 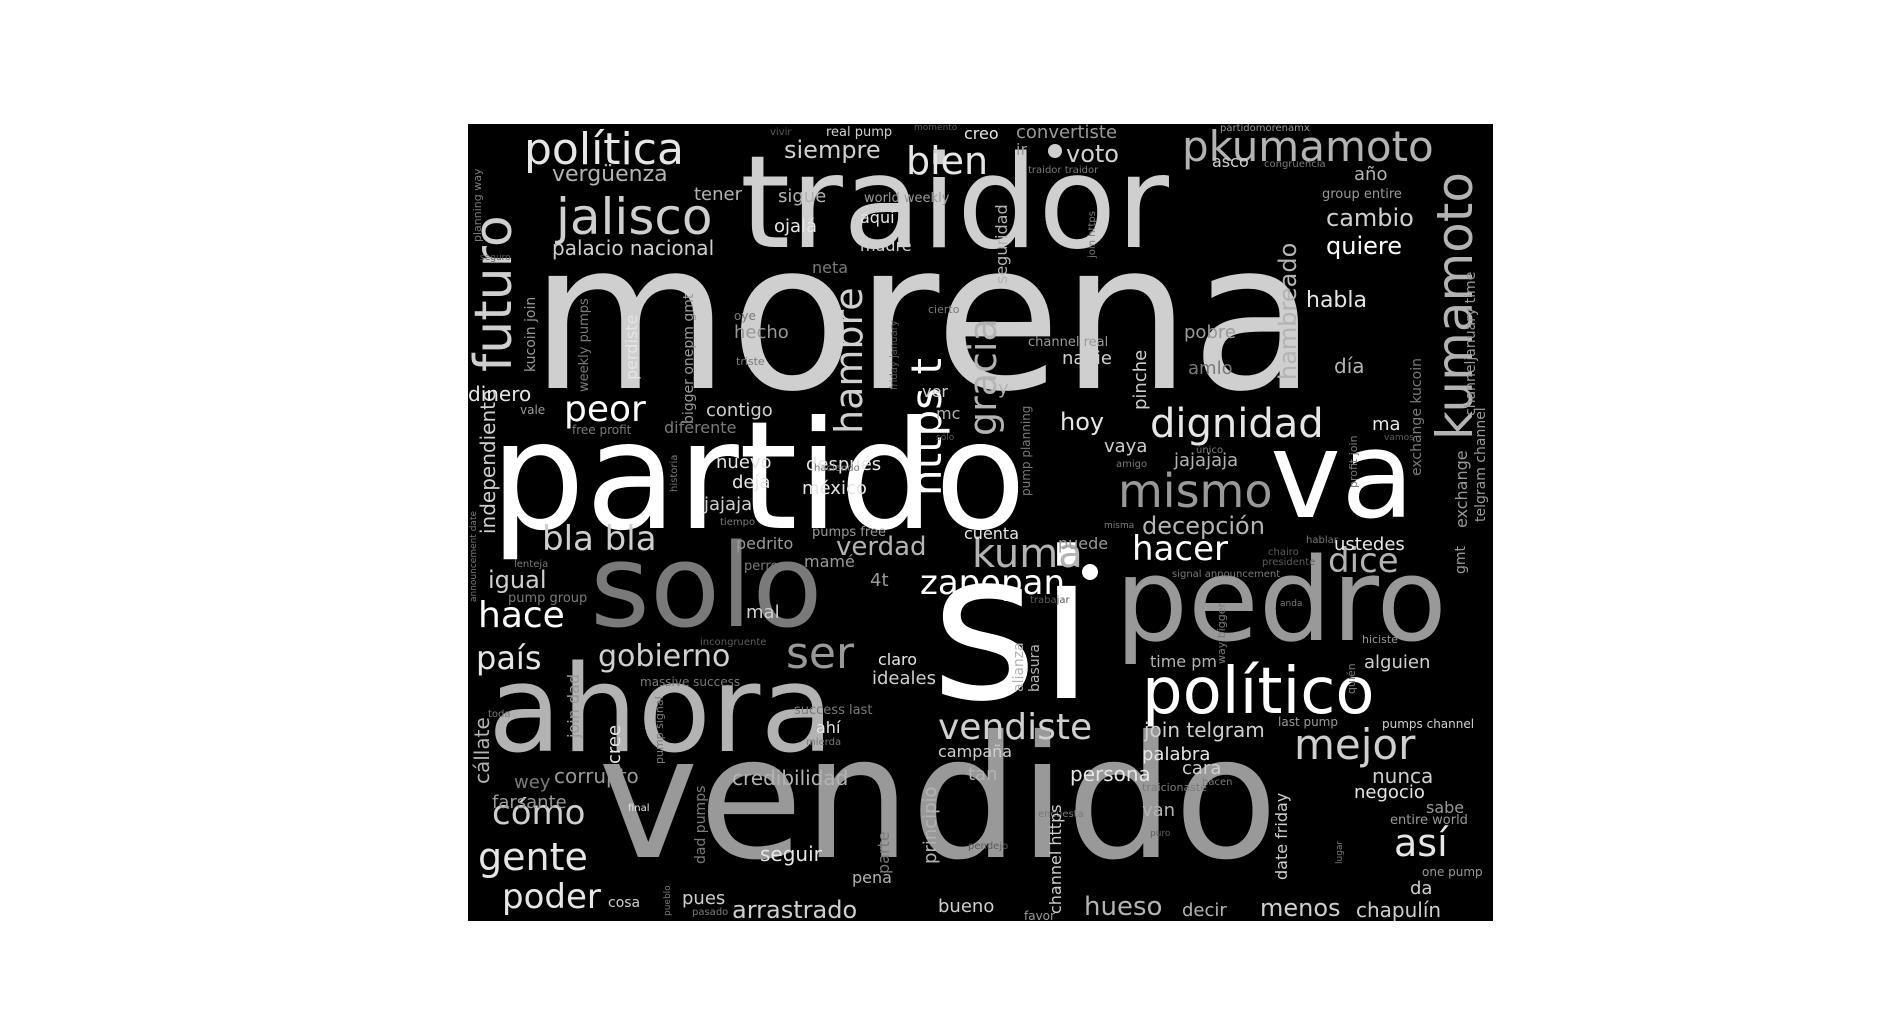 What do you see at coordinates (975, 751) in the screenshot?
I see `word-campana: campaña` at bounding box center [975, 751].